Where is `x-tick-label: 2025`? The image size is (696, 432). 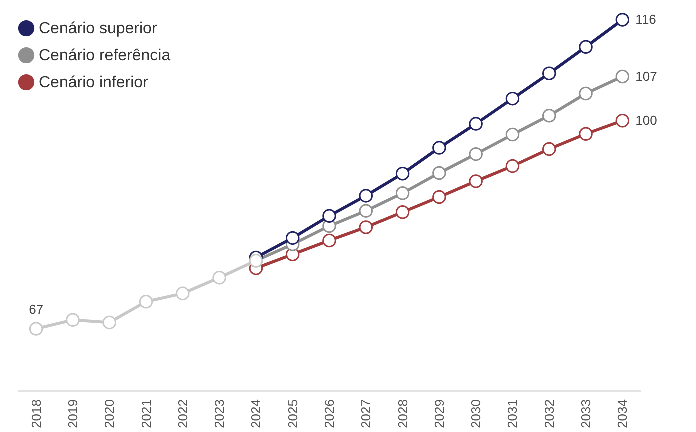 x-tick-label: 2025 is located at coordinates (292, 414).